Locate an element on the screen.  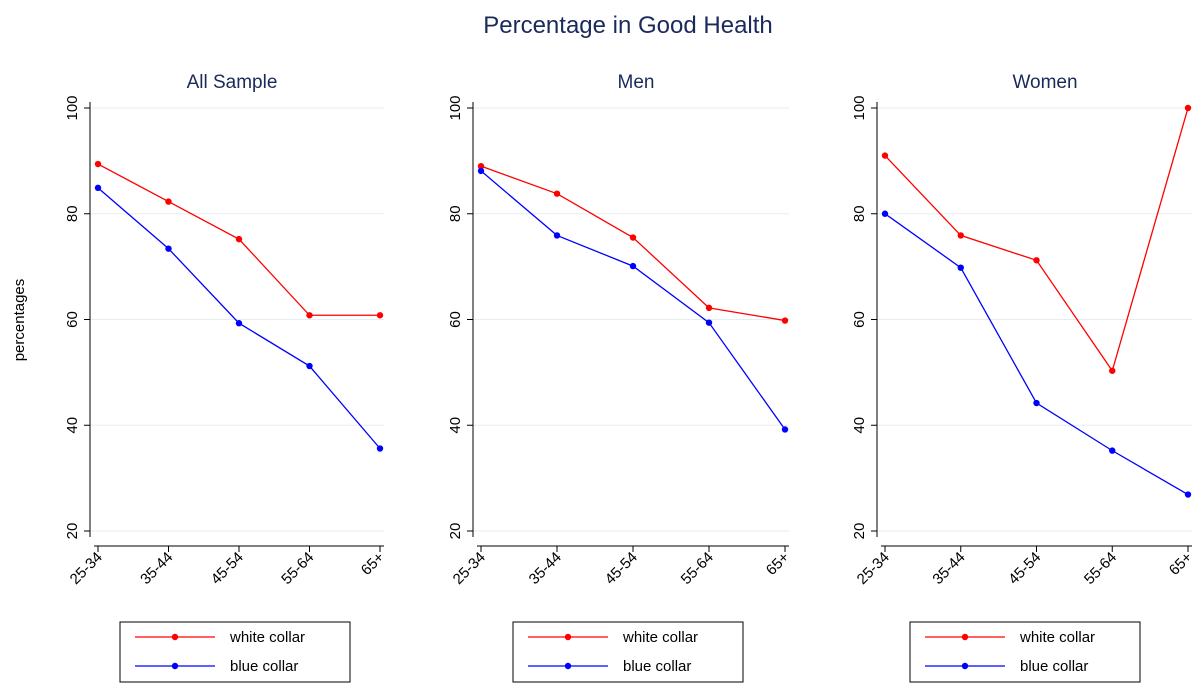
x-tick-label-2-2: 45-54 is located at coordinates (1024, 568).